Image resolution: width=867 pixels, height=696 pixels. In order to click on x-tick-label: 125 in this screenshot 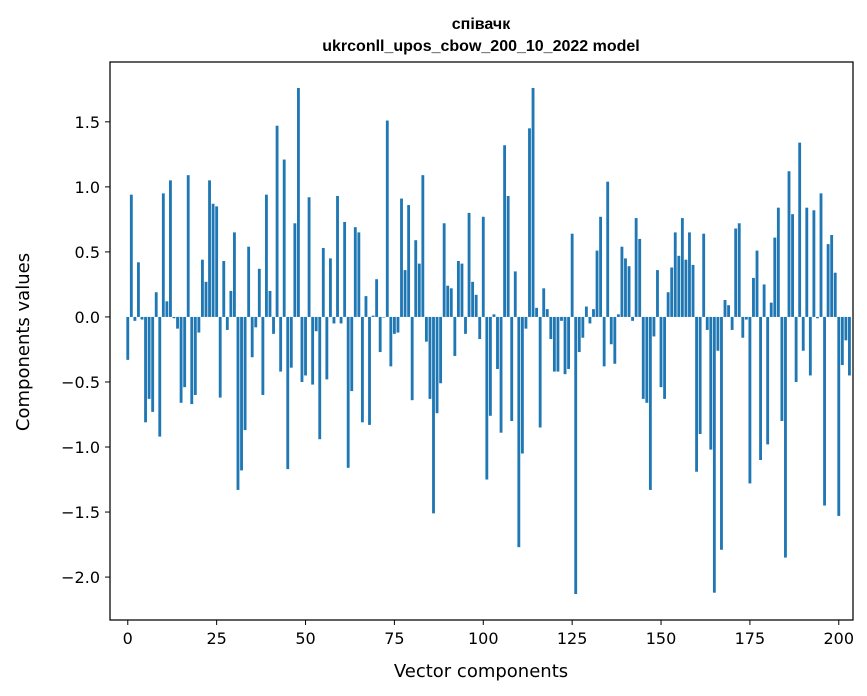, I will do `click(572, 638)`.